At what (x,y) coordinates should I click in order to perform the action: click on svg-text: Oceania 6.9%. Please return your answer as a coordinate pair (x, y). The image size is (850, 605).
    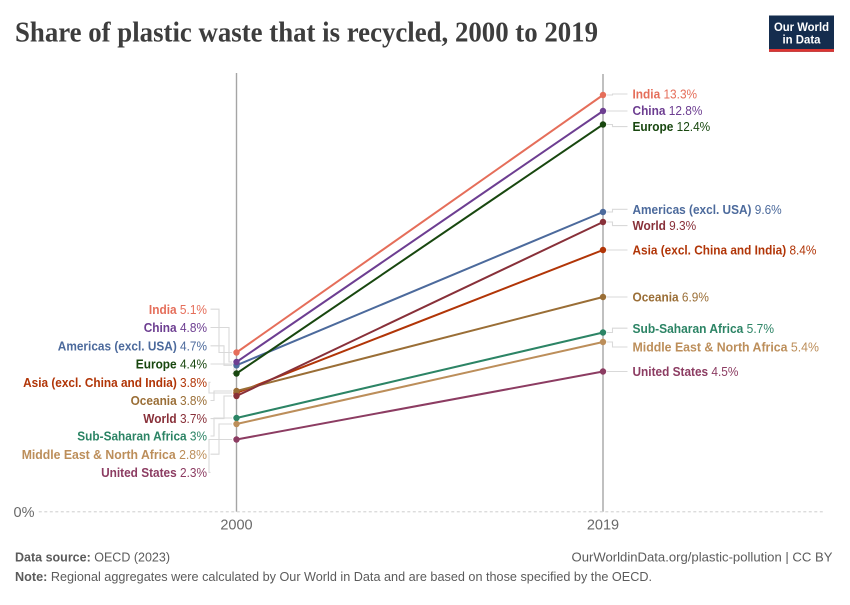
    Looking at the image, I should click on (671, 297).